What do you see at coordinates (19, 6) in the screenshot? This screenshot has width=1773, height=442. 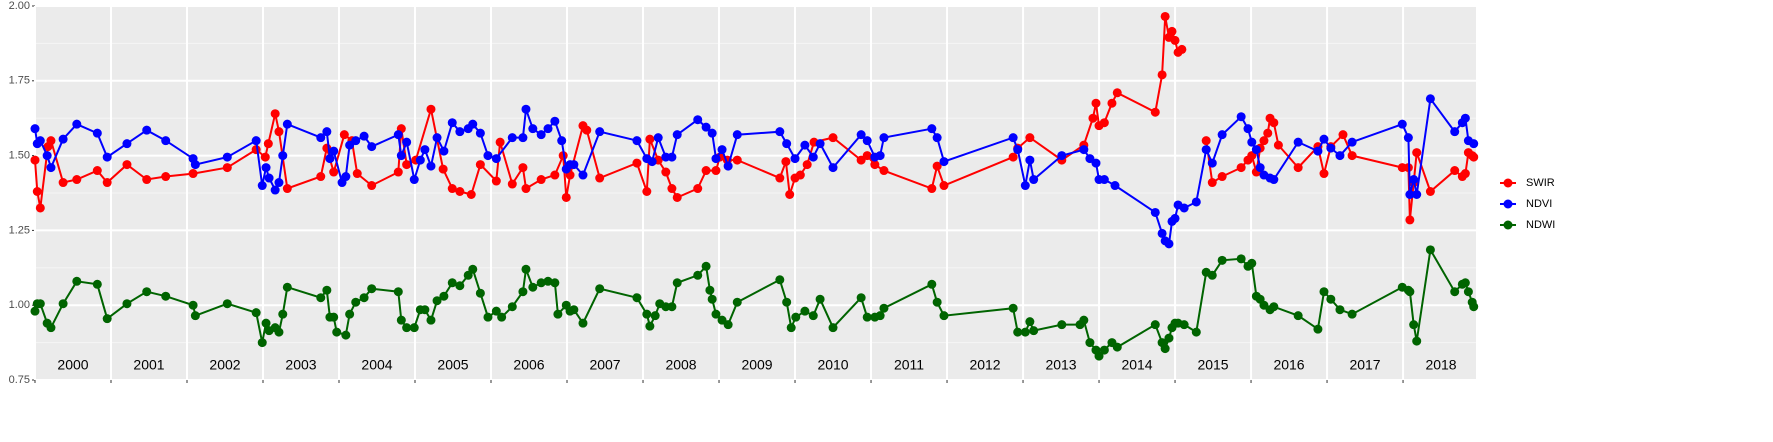 I see `y-tick-label: 2.00` at bounding box center [19, 6].